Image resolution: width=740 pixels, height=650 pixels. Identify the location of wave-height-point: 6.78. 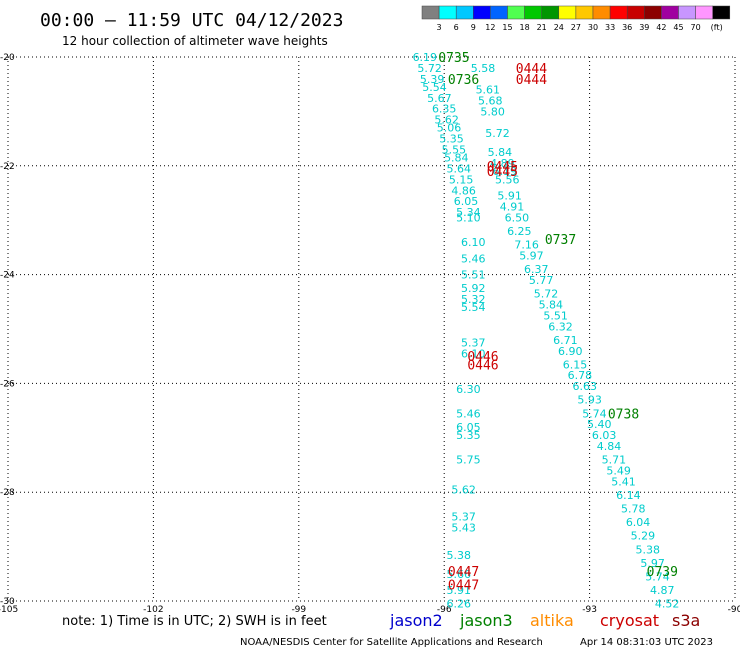
(580, 375).